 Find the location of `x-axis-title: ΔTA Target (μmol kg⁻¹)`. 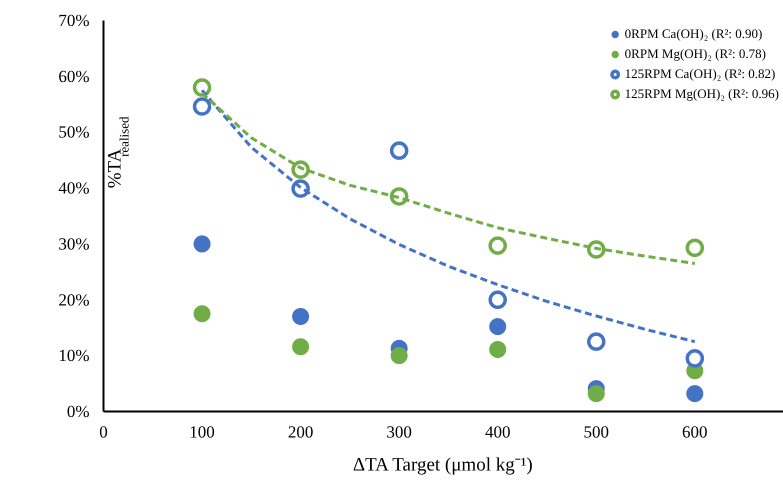

x-axis-title: ΔTA Target (μmol kg⁻¹) is located at coordinates (442, 465).